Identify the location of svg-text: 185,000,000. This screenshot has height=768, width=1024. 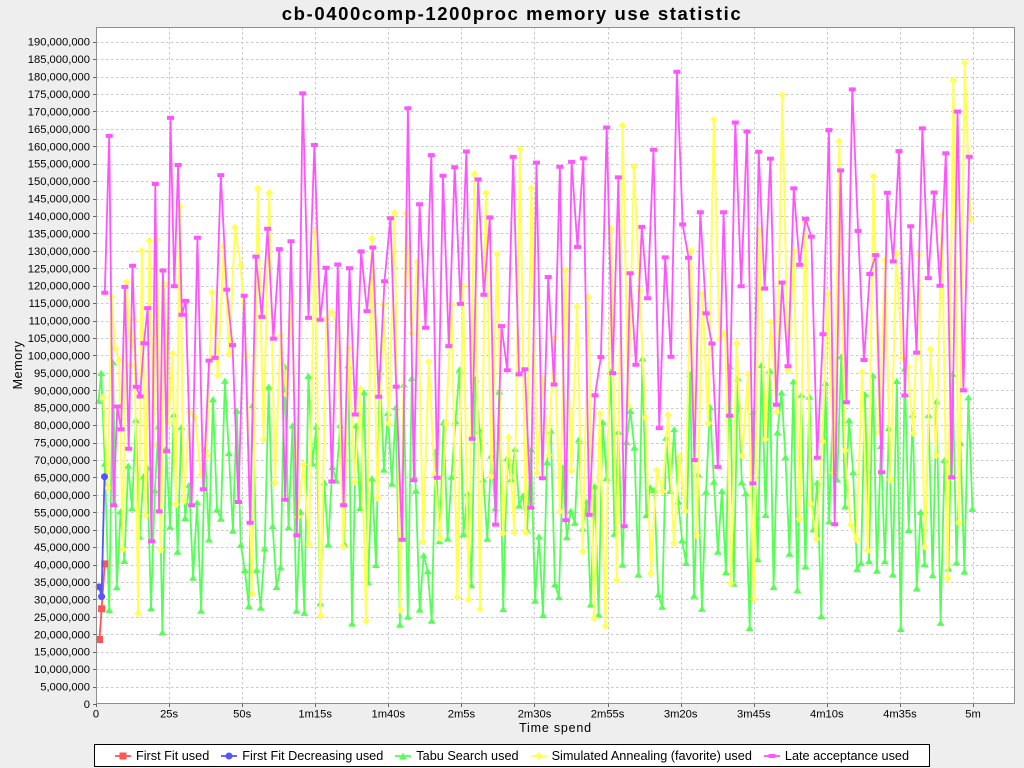
(59, 60).